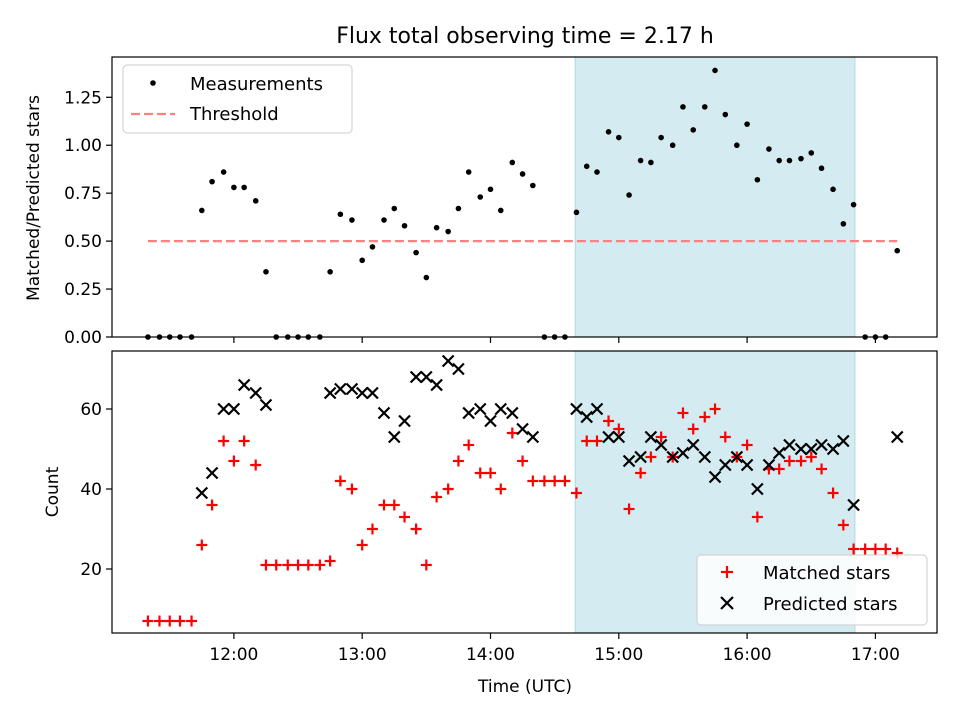 This screenshot has width=960, height=720. What do you see at coordinates (83, 194) in the screenshot?
I see `y-tick-label: 0.75` at bounding box center [83, 194].